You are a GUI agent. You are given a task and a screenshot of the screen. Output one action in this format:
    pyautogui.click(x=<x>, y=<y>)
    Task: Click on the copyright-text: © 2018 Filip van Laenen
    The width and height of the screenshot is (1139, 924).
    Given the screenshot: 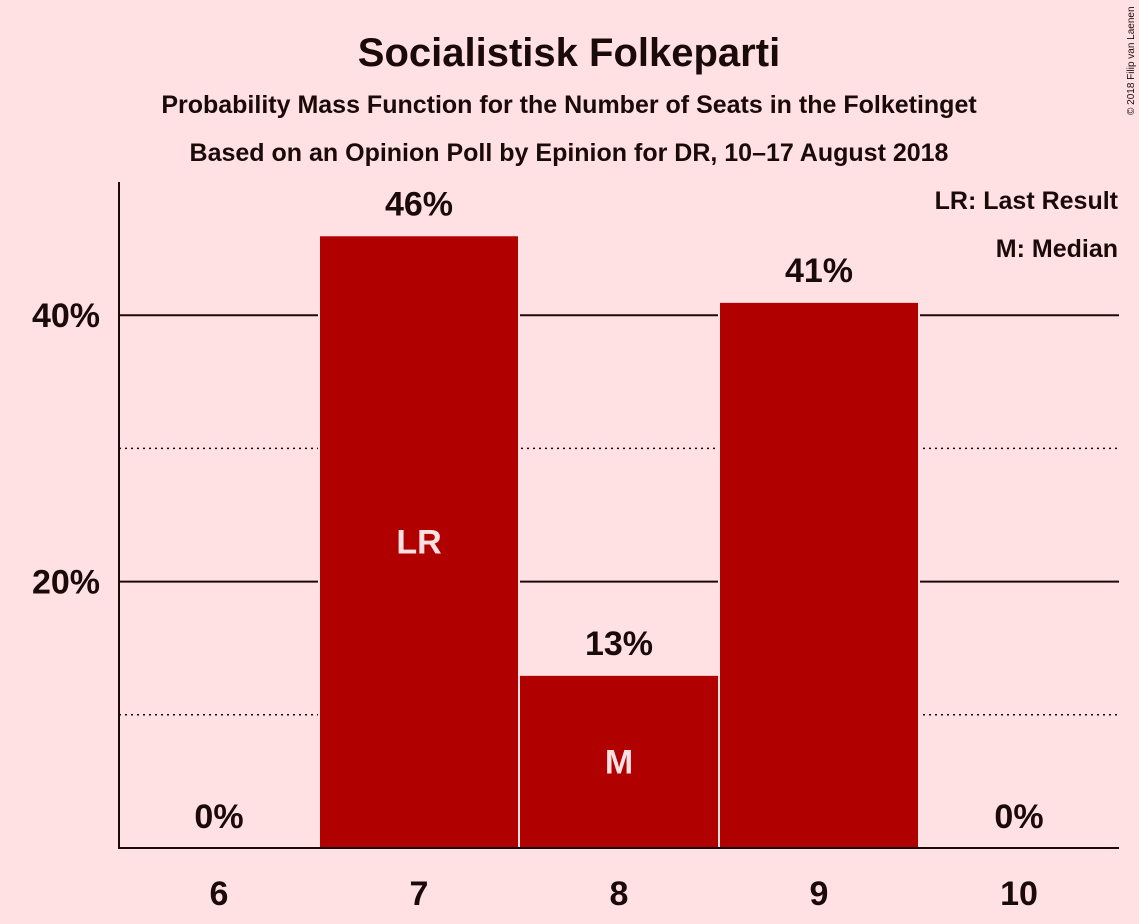 What is the action you would take?
    pyautogui.click(x=1131, y=60)
    